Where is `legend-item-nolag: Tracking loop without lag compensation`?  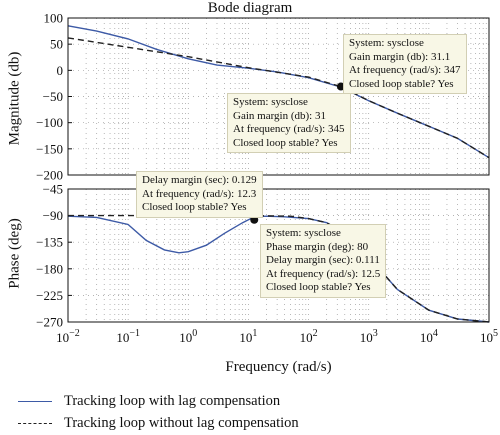
legend-item-nolag: Tracking loop without lag compensation is located at coordinates (253, 423).